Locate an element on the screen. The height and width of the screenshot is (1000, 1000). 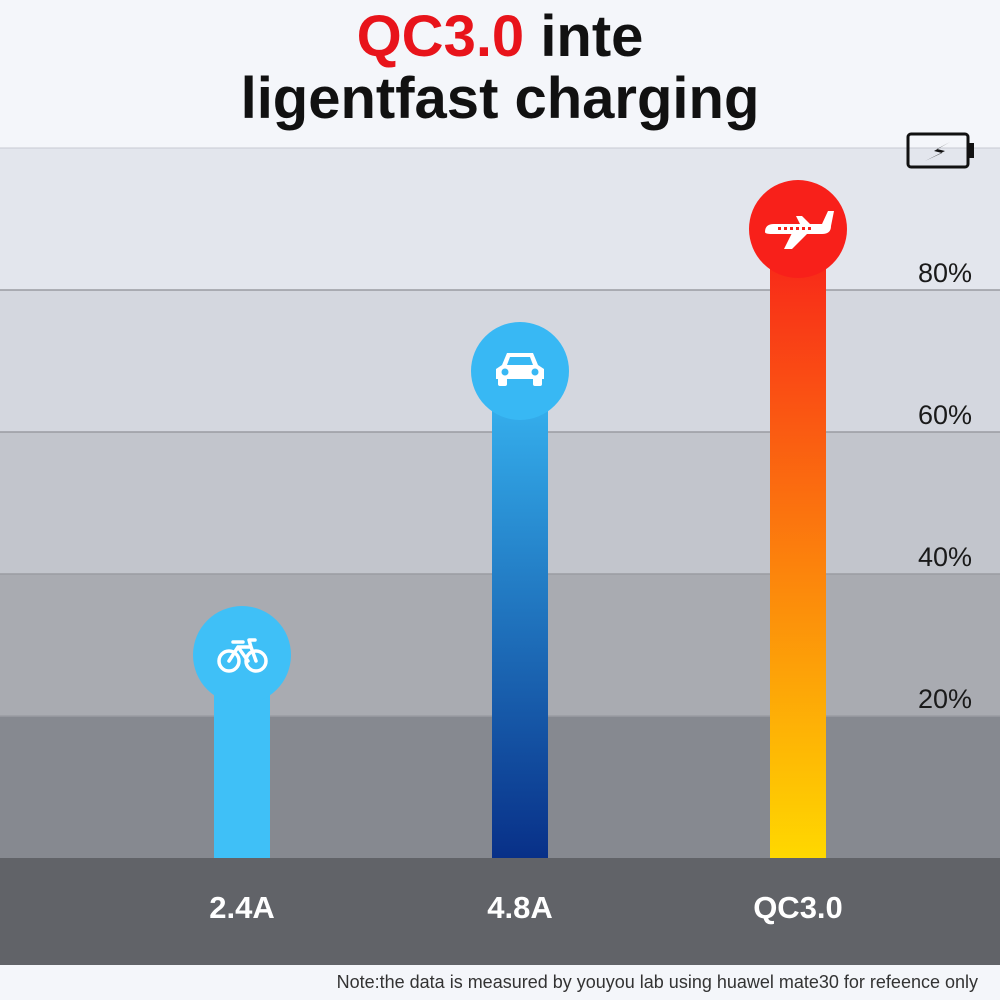
x-tick-label: 4.8A is located at coordinates (519, 907).